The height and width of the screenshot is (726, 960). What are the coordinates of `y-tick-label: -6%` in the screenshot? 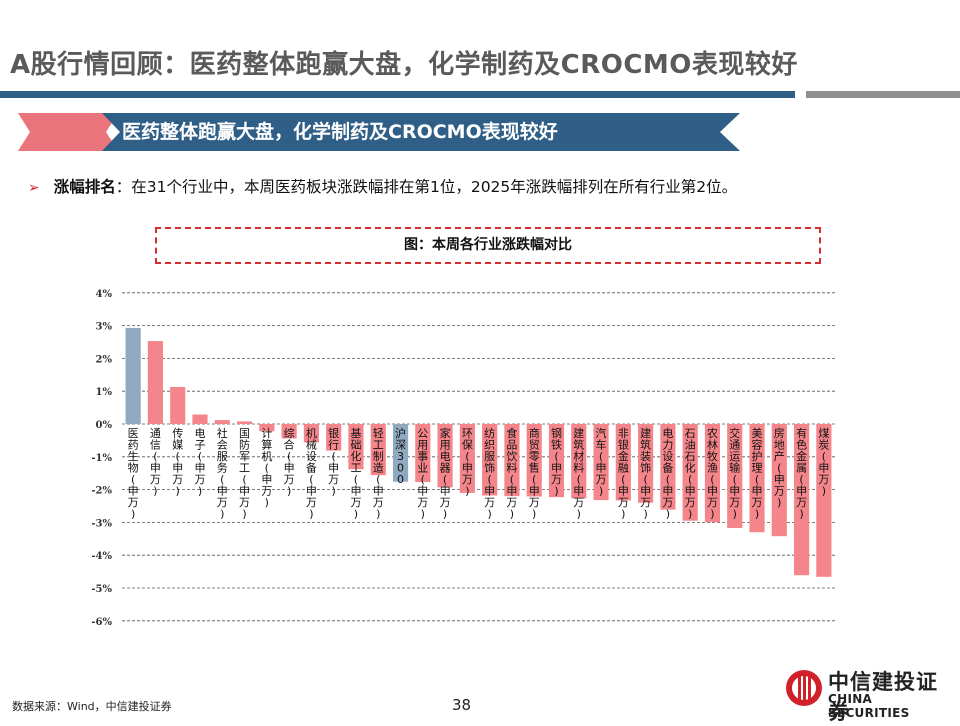 It's located at (101, 622).